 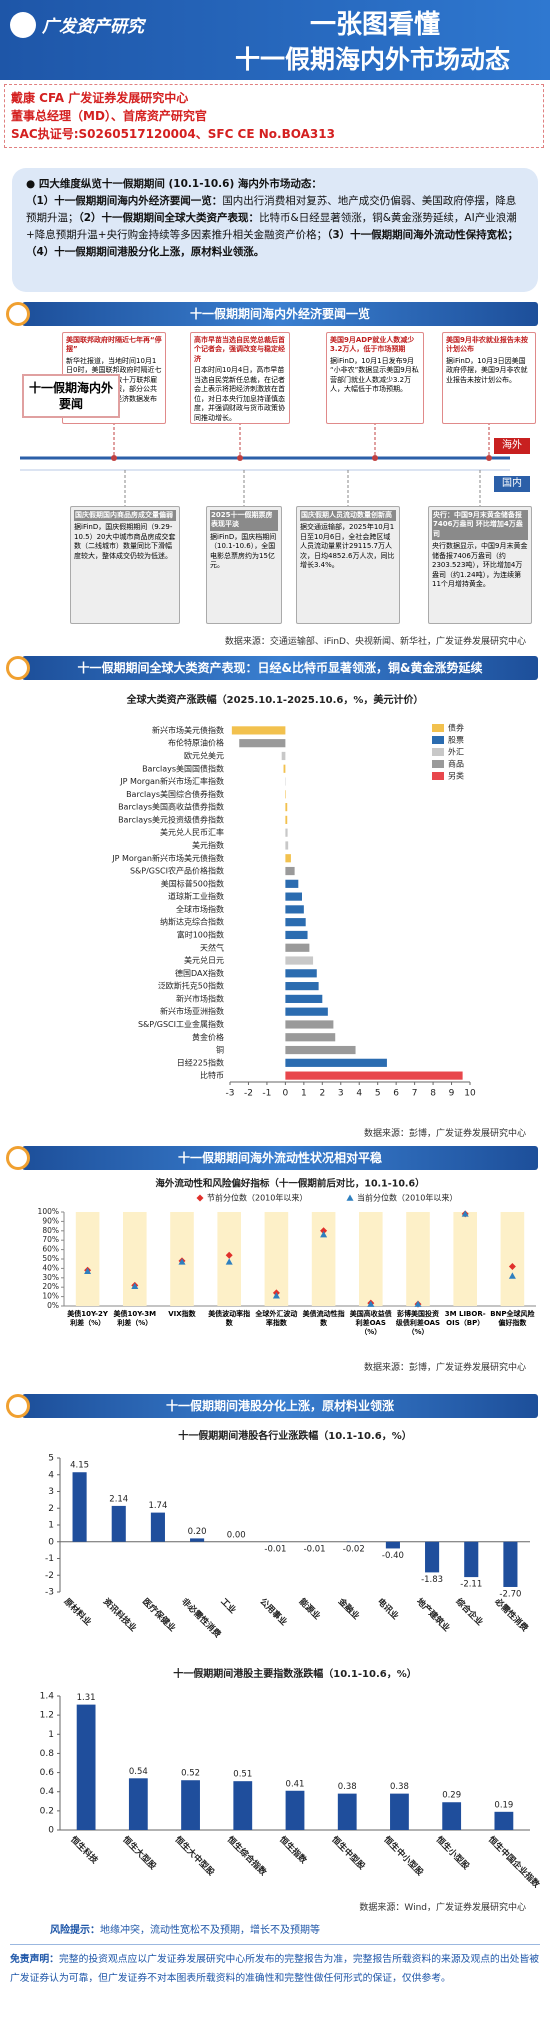 What do you see at coordinates (49, 1559) in the screenshot?
I see `y-tick-label: -1` at bounding box center [49, 1559].